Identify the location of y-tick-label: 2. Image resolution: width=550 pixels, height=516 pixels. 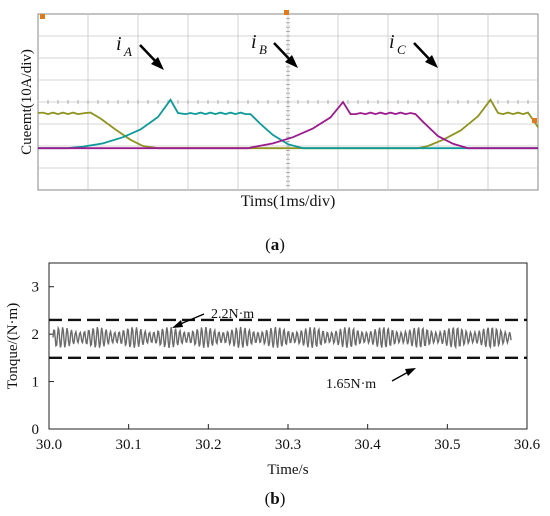
(36, 335).